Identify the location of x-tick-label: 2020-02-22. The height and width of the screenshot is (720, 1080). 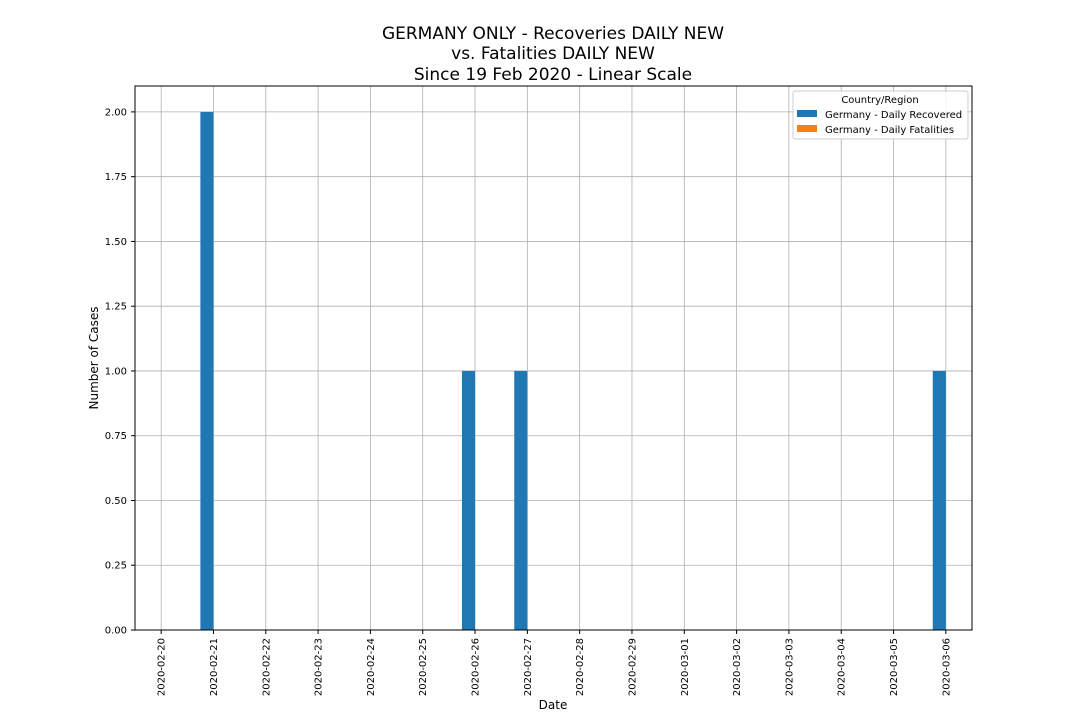
(266, 667).